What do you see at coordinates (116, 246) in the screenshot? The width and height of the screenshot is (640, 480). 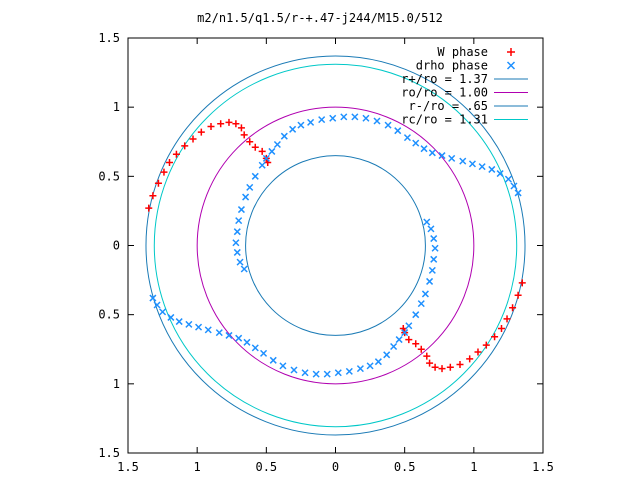 I see `y-tick-label: 0` at bounding box center [116, 246].